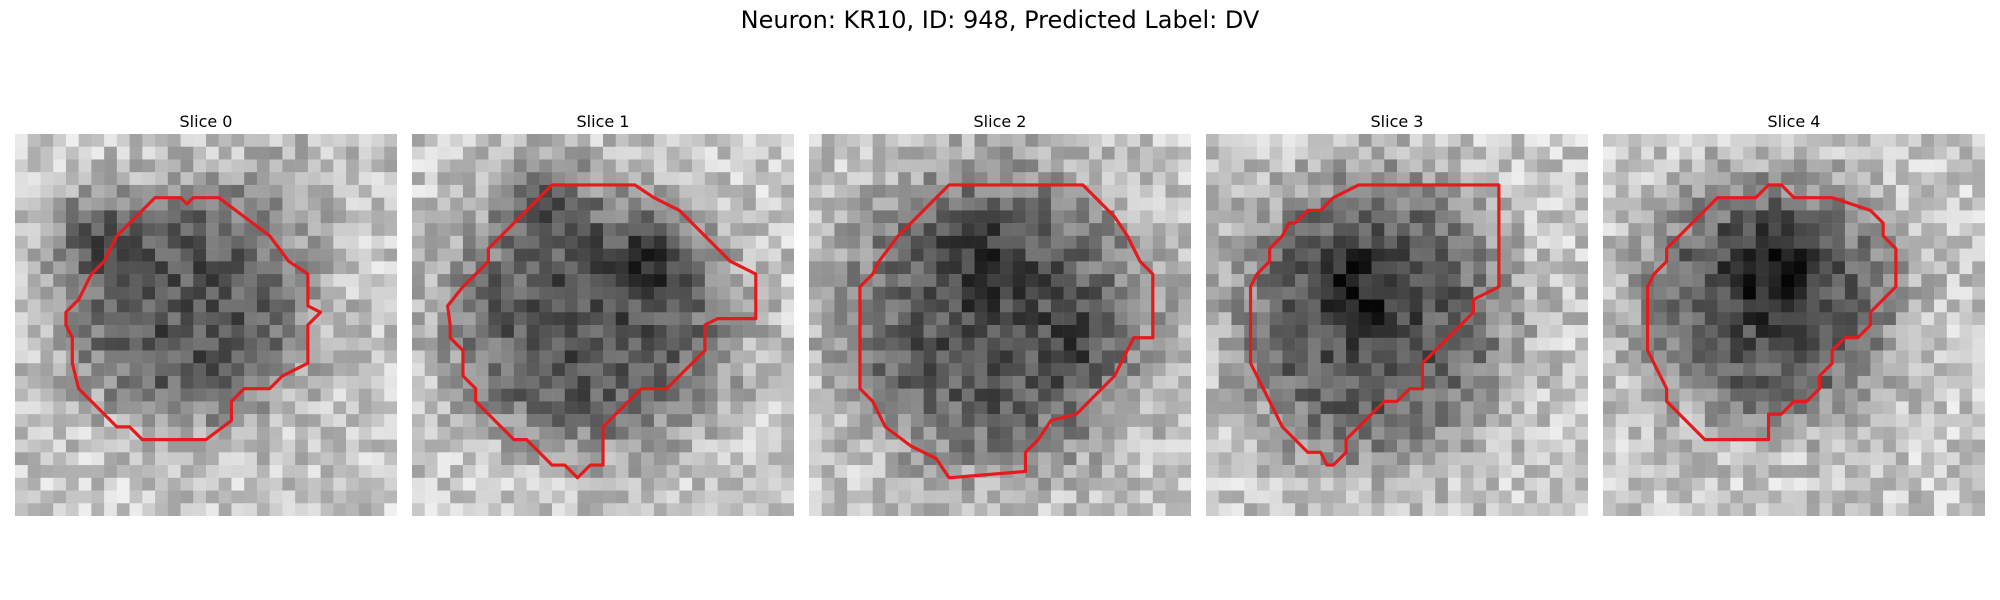 The height and width of the screenshot is (600, 2000). Describe the element at coordinates (603, 121) in the screenshot. I see `slice-title-1: Slice 1` at that location.